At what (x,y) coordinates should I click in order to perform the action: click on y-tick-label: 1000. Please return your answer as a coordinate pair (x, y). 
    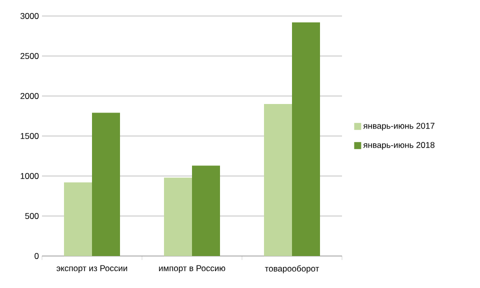
    Looking at the image, I should click on (29, 176).